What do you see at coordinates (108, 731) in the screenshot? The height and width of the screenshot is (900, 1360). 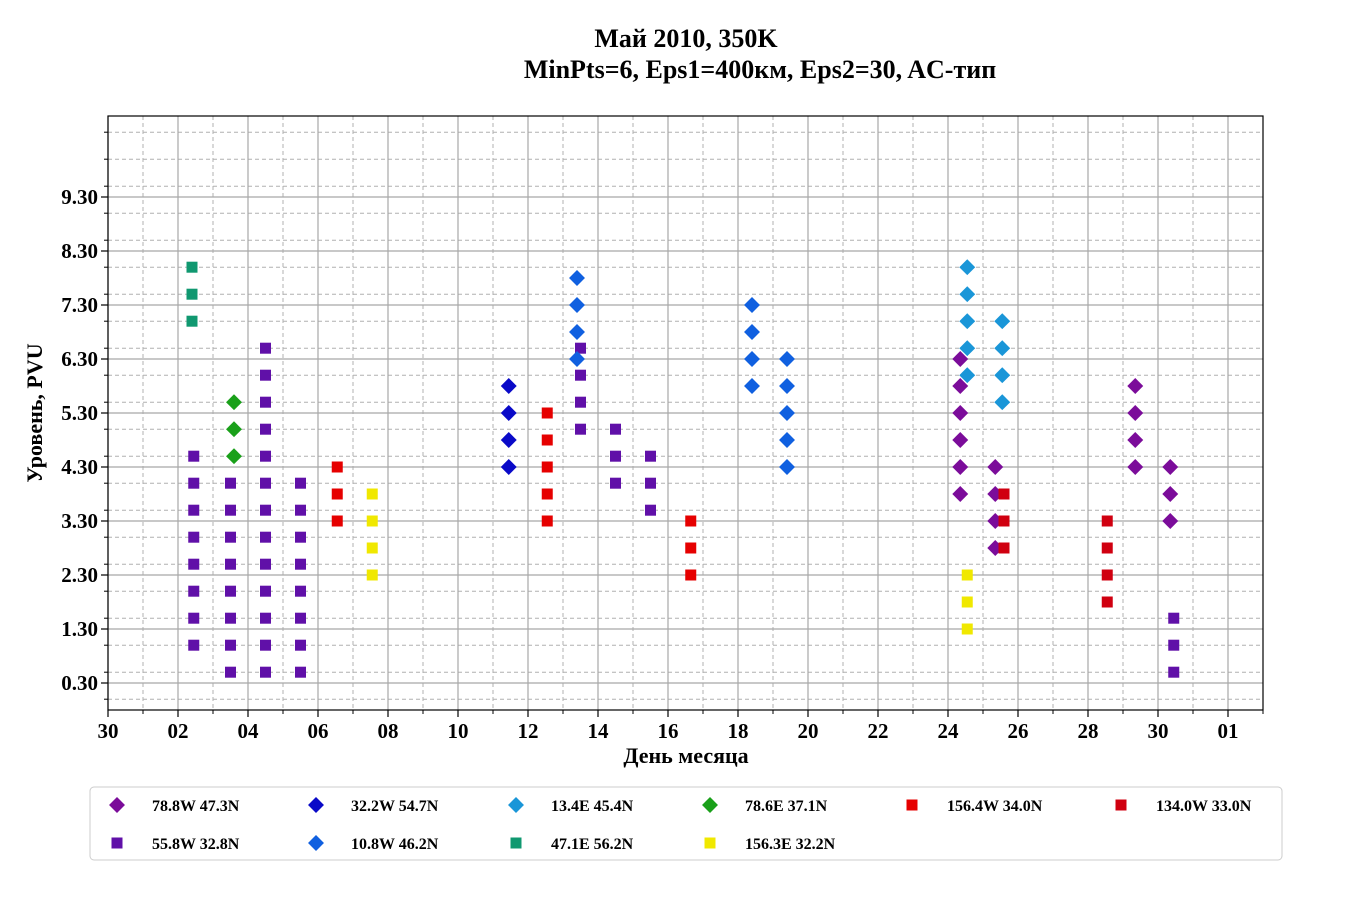 I see `x-tick-label: 30` at bounding box center [108, 731].